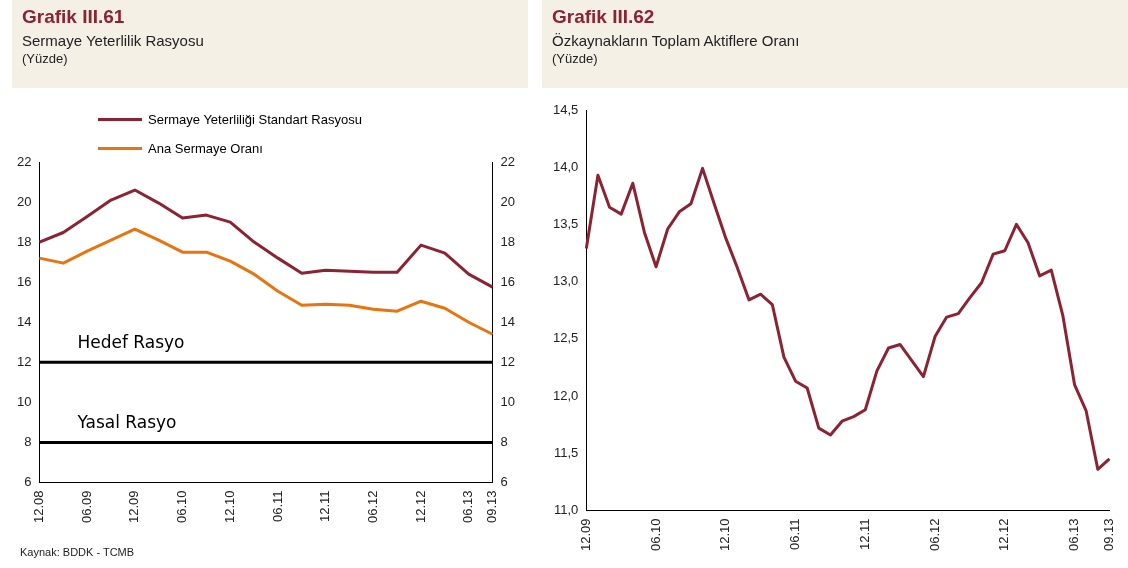 This screenshot has width=1128, height=568. Describe the element at coordinates (508, 321) in the screenshot. I see `y2-tick-label: 14` at that location.